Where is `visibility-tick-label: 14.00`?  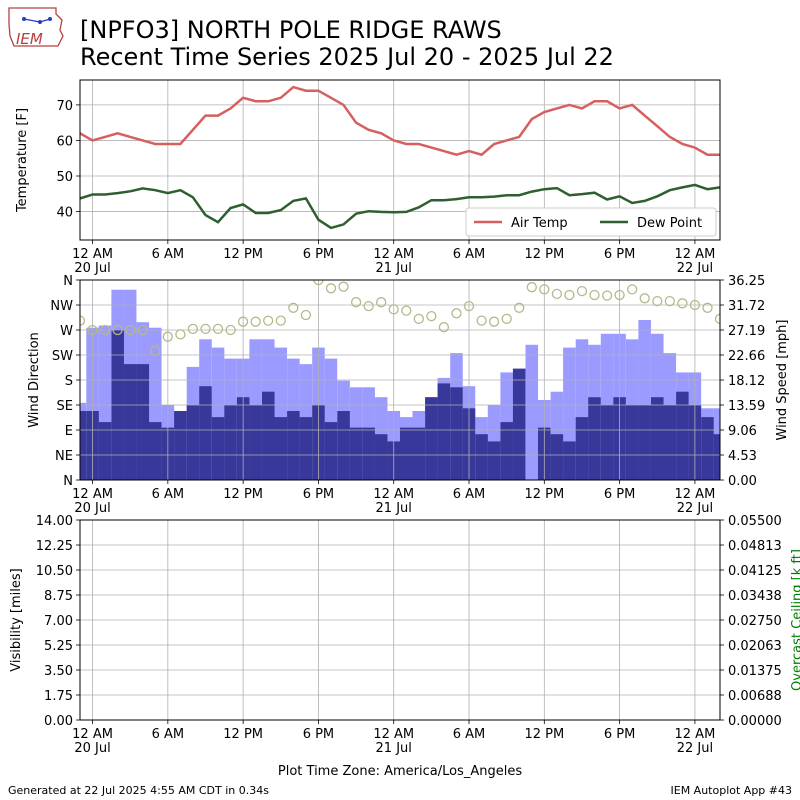
visibility-tick-label: 14.00 is located at coordinates (54, 521).